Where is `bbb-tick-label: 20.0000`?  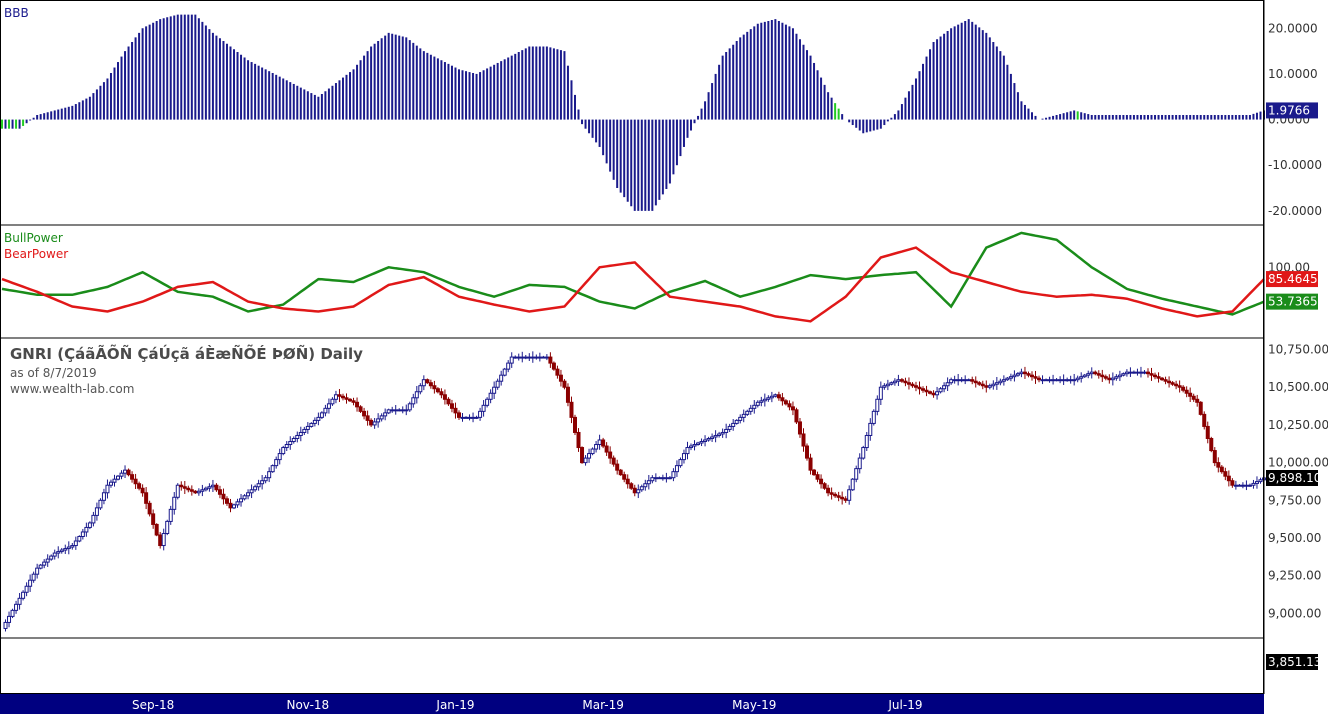 bbb-tick-label: 20.0000 is located at coordinates (1293, 28).